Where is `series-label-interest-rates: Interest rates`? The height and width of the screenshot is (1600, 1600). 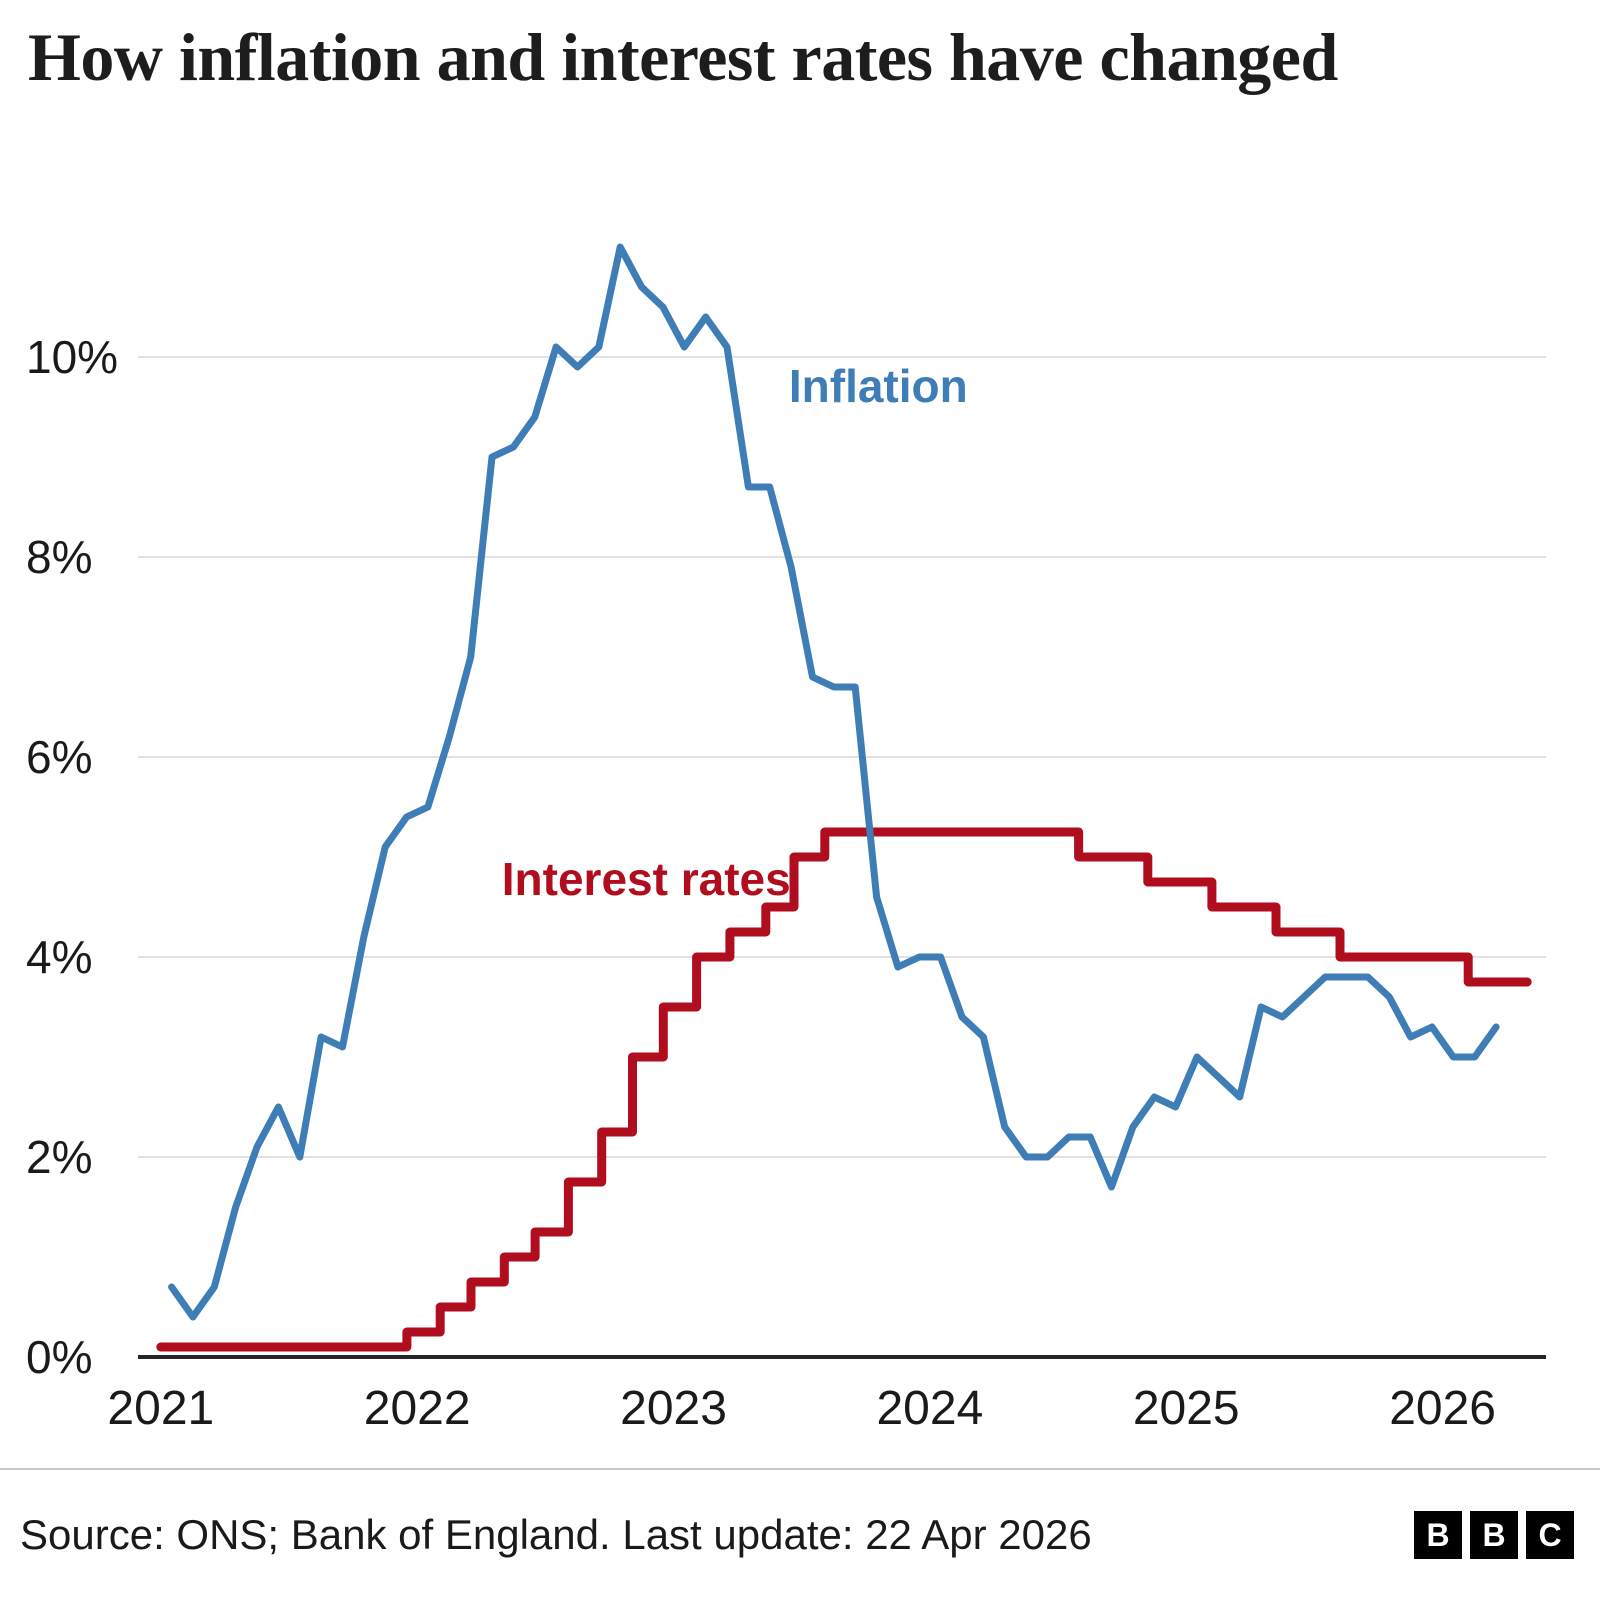
series-label-interest-rates: Interest rates is located at coordinates (646, 879).